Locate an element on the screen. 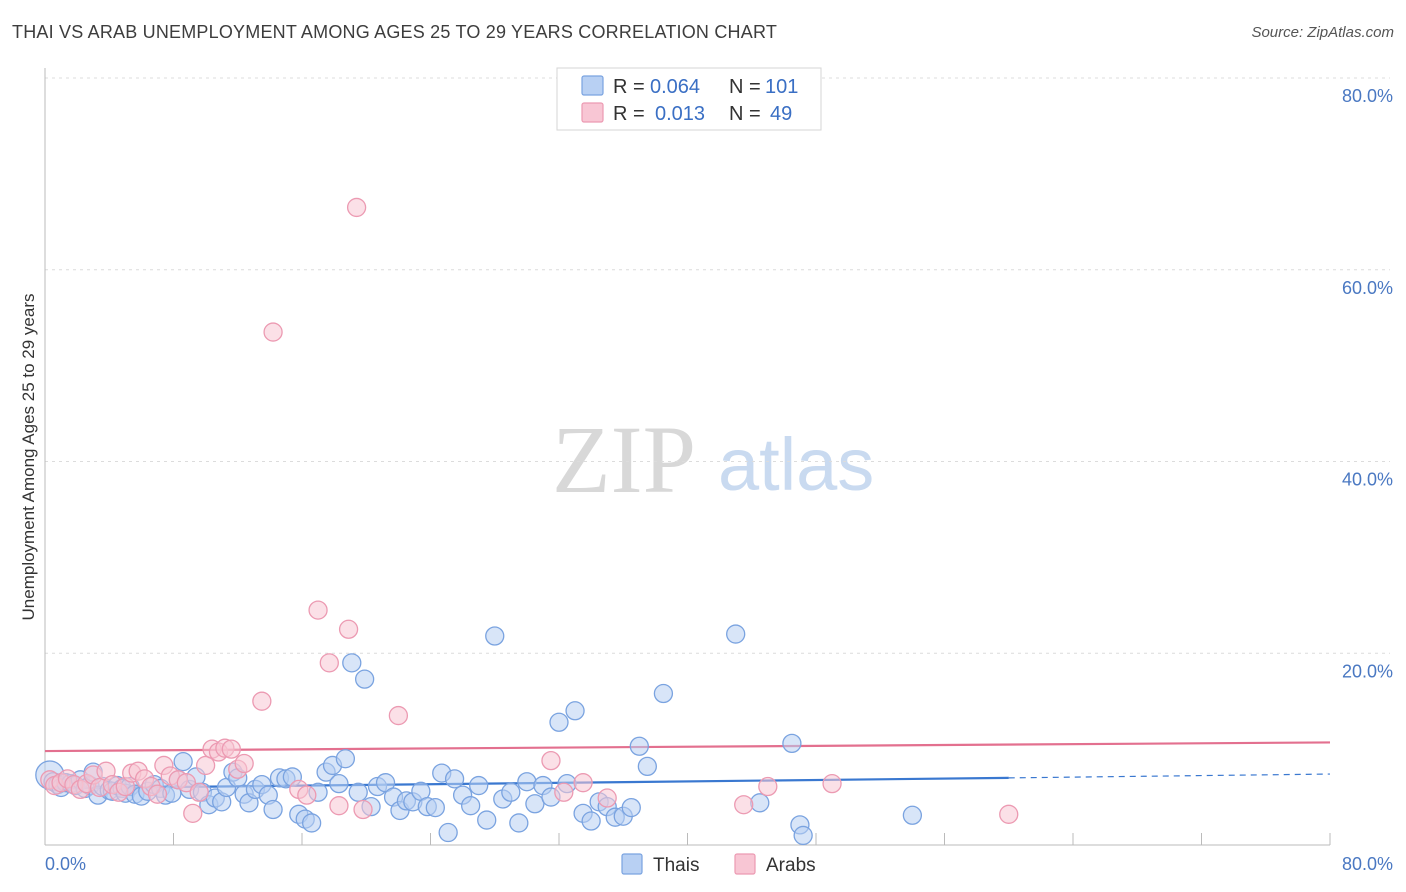 The width and height of the screenshot is (1406, 892). trend-line-extension-thais is located at coordinates (1169, 776).